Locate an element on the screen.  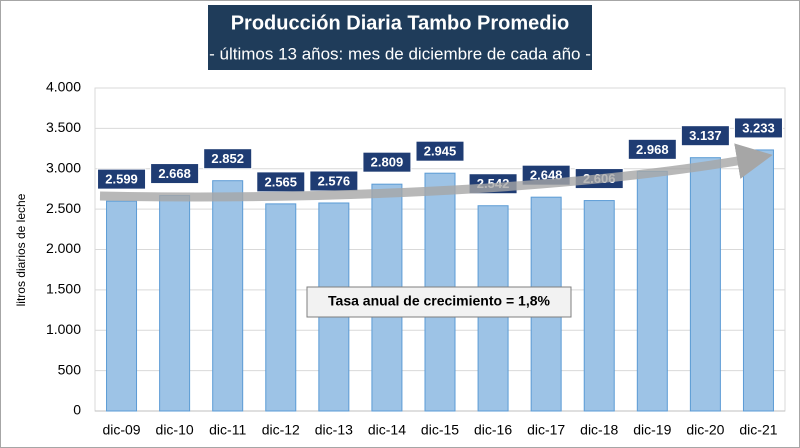
y-tick-label: 1.000 is located at coordinates (63, 329).